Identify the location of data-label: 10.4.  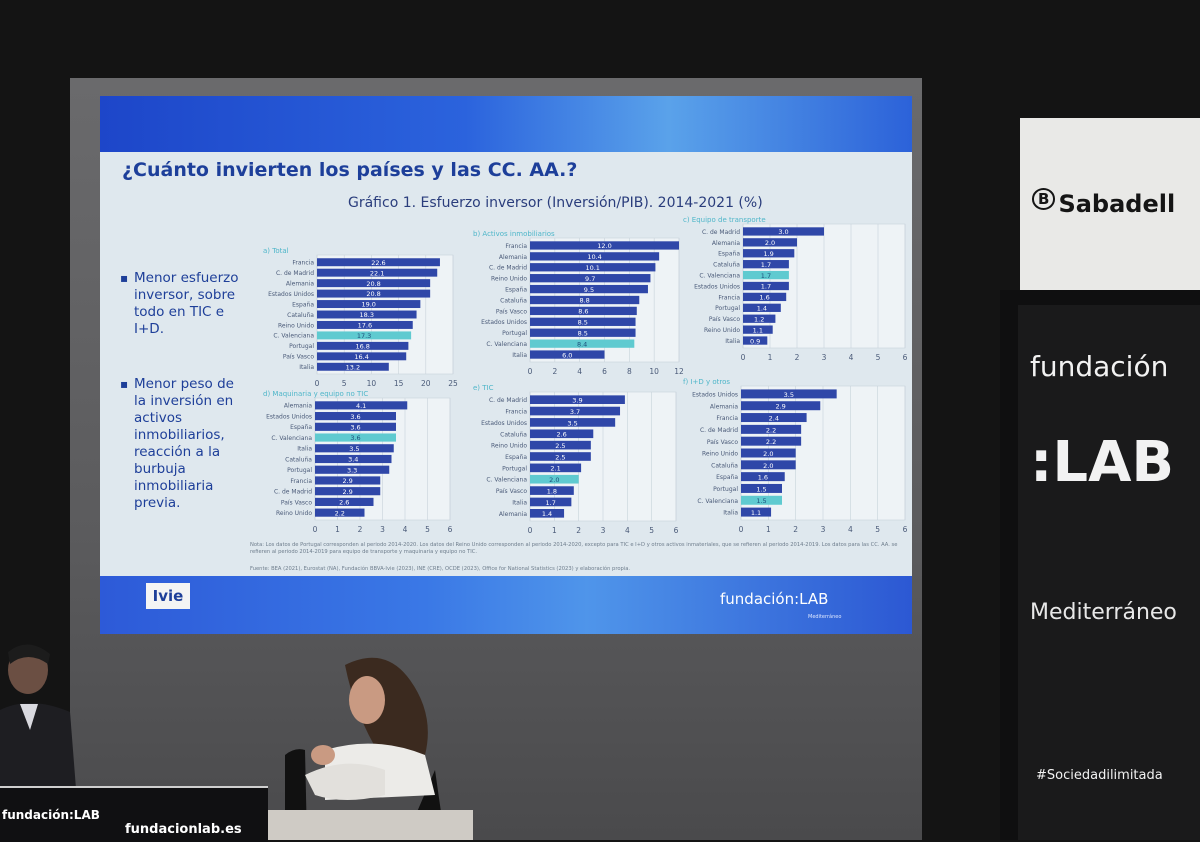
(594, 257).